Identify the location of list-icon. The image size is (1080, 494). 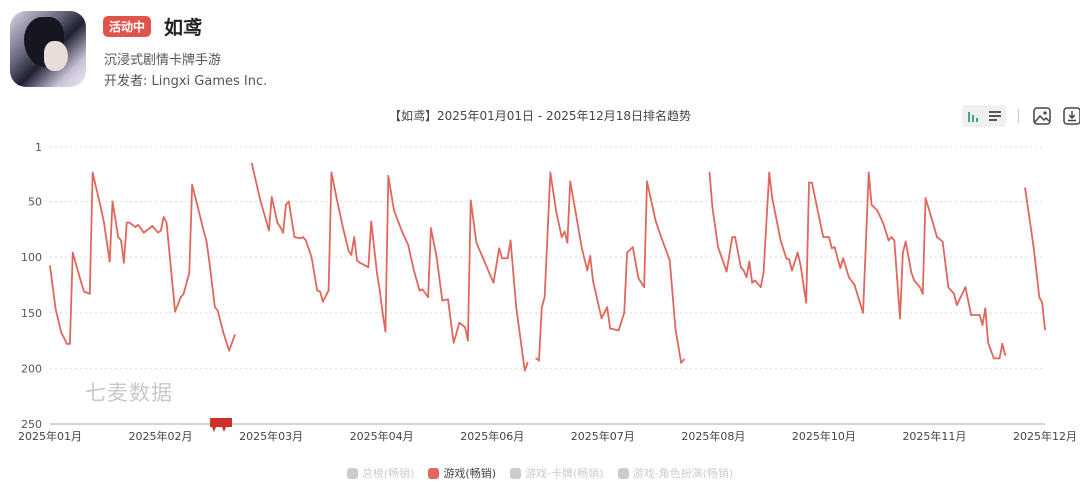
(995, 116).